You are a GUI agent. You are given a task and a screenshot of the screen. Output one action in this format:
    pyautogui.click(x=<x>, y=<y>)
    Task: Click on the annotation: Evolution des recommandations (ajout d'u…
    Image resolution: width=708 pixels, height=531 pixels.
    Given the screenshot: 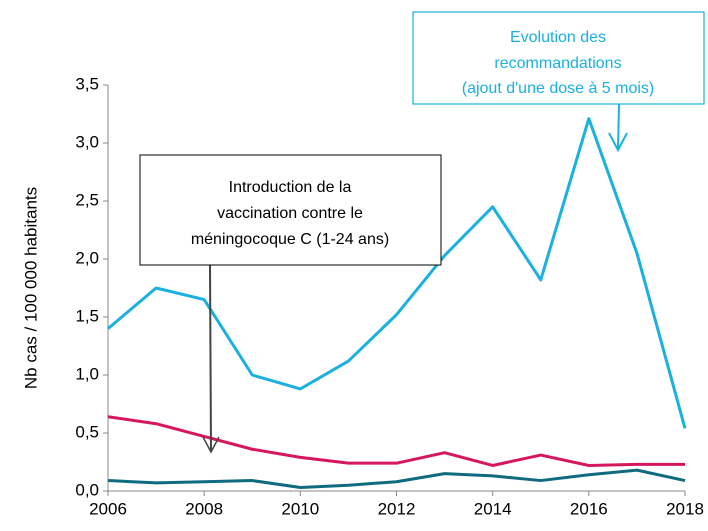 What is the action you would take?
    pyautogui.click(x=558, y=82)
    